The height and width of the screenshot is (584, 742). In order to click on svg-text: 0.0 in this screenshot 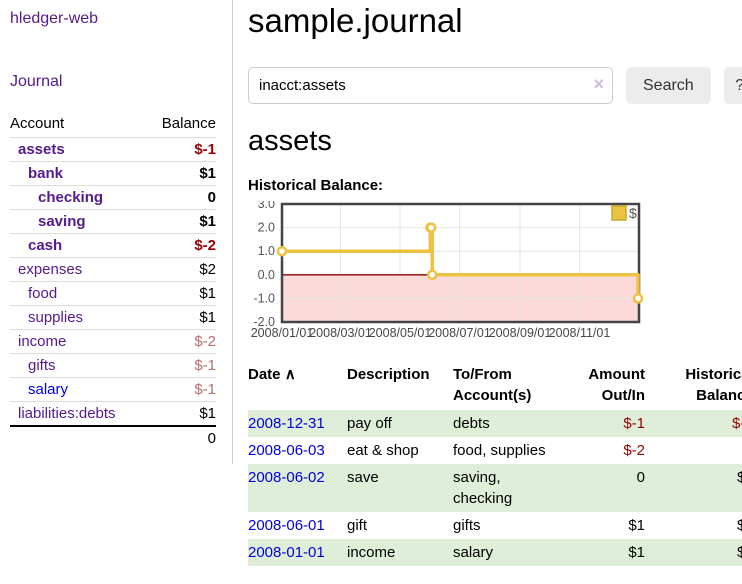, I will do `click(266, 275)`.